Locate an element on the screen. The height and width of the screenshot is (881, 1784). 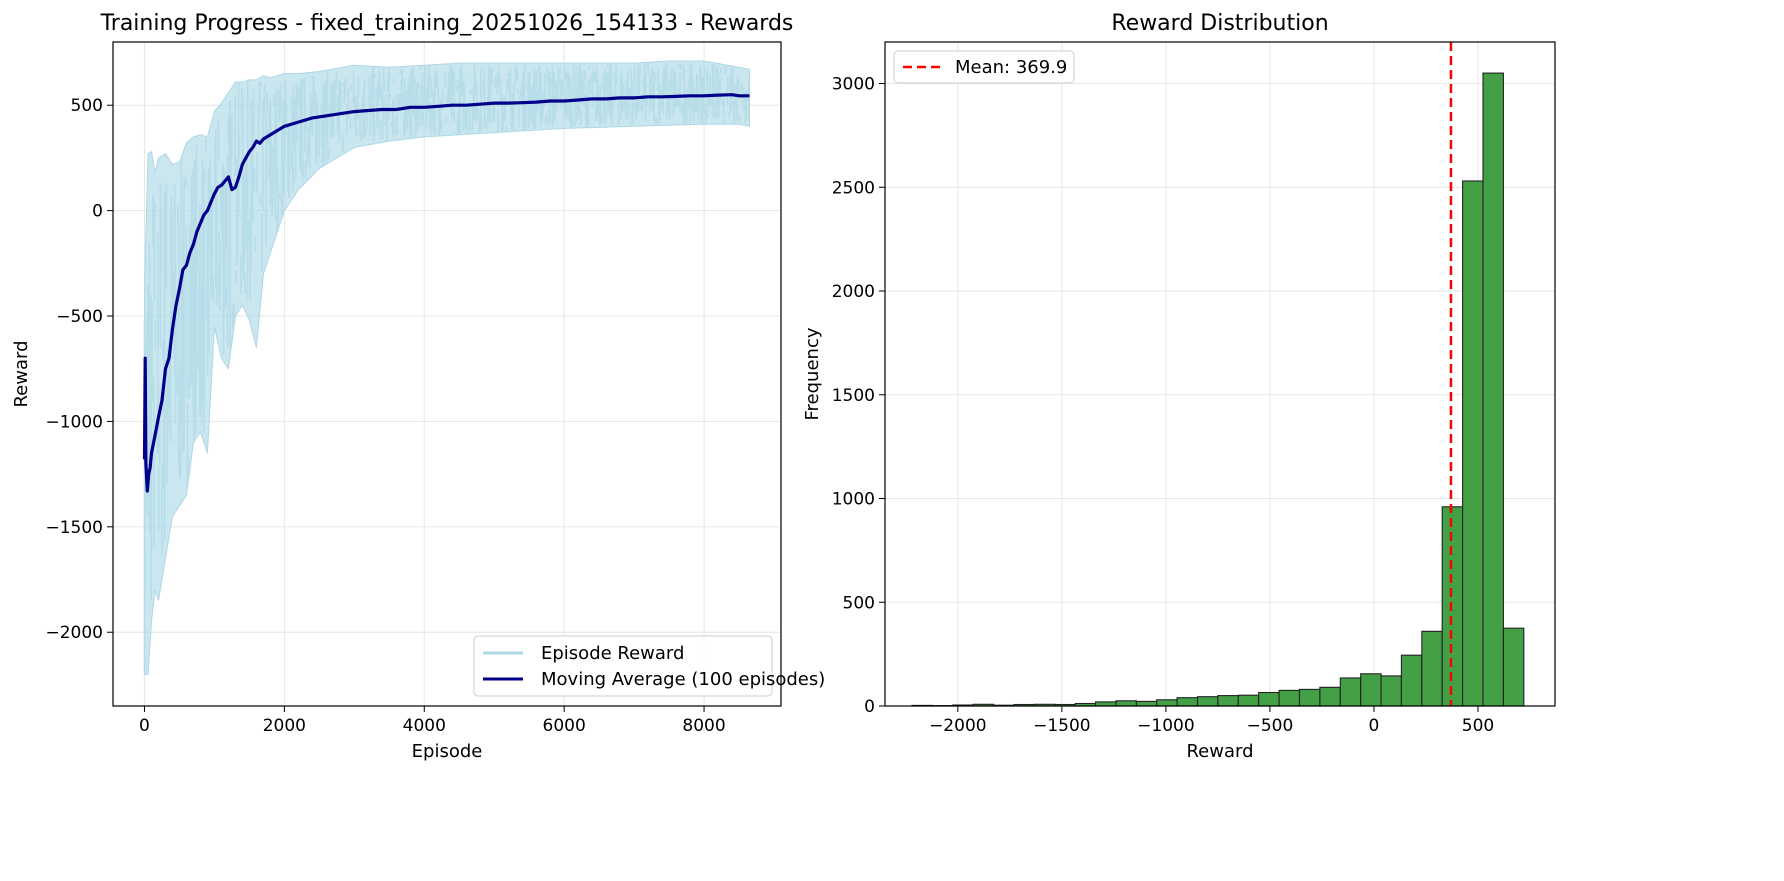
right-y-tick-label: 2000 is located at coordinates (853, 292).